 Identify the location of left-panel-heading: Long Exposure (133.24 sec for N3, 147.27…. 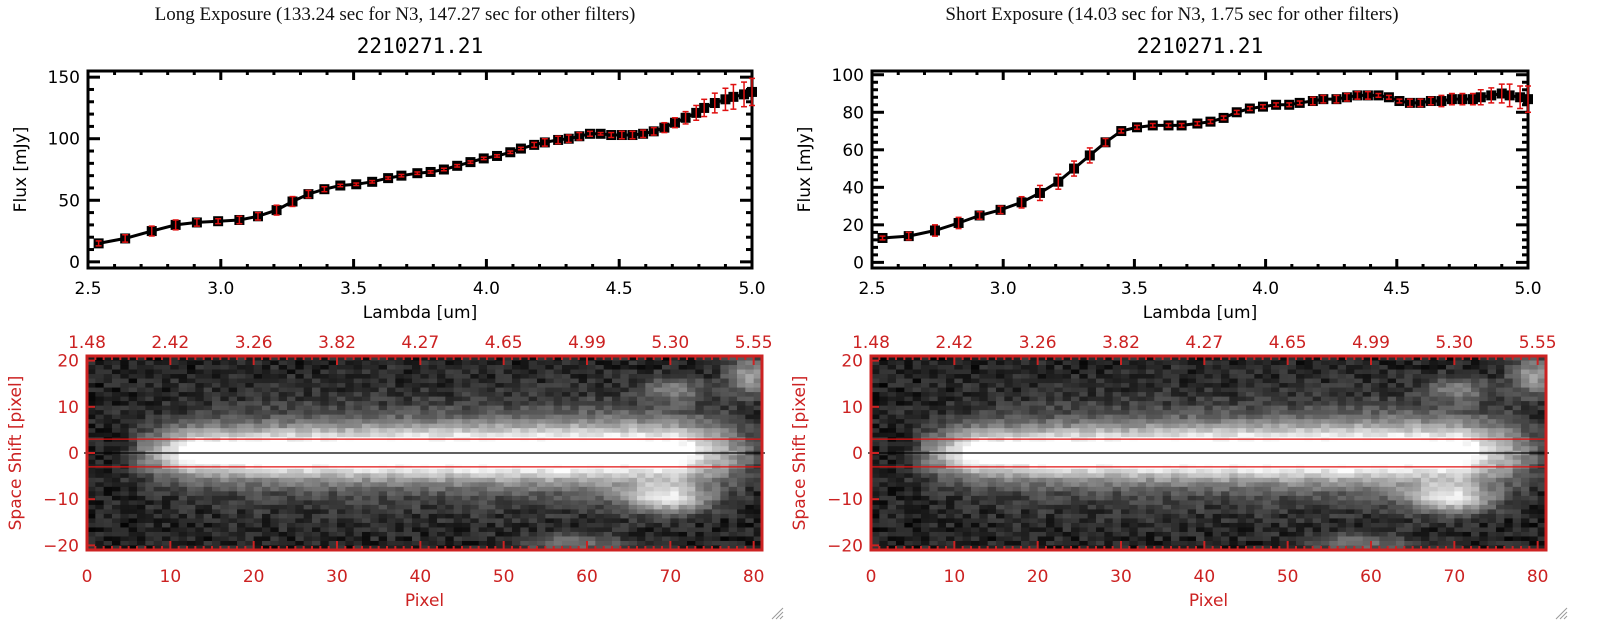
(395, 14).